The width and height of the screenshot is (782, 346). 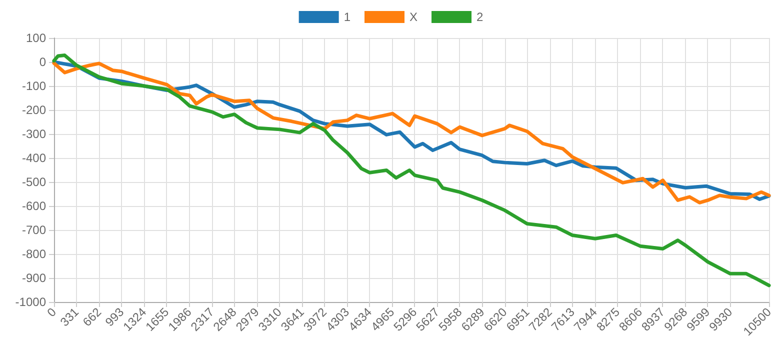 What do you see at coordinates (34, 206) in the screenshot?
I see `y-tick-label: -600` at bounding box center [34, 206].